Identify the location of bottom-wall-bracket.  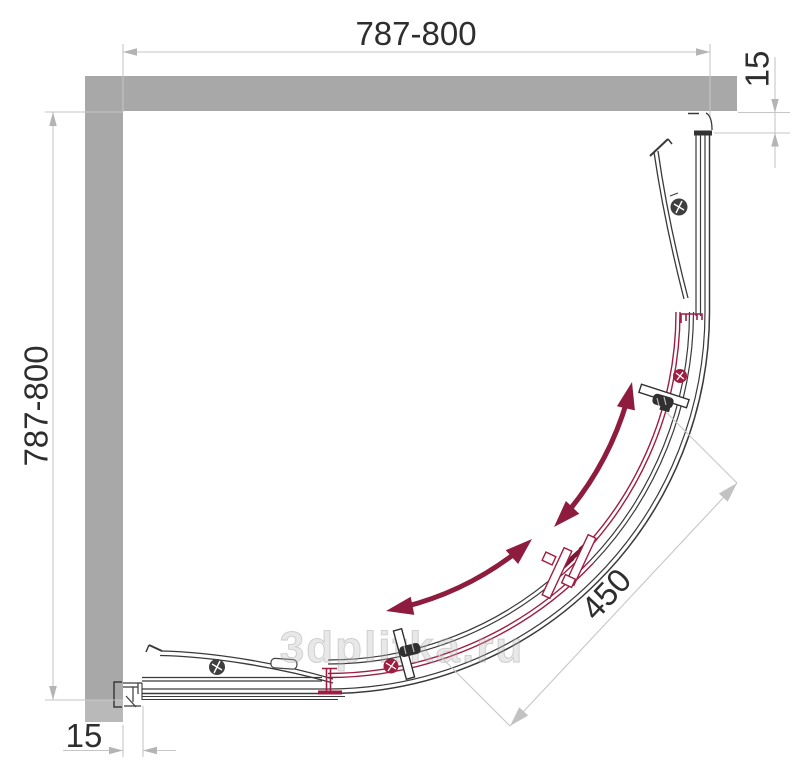
(117, 694).